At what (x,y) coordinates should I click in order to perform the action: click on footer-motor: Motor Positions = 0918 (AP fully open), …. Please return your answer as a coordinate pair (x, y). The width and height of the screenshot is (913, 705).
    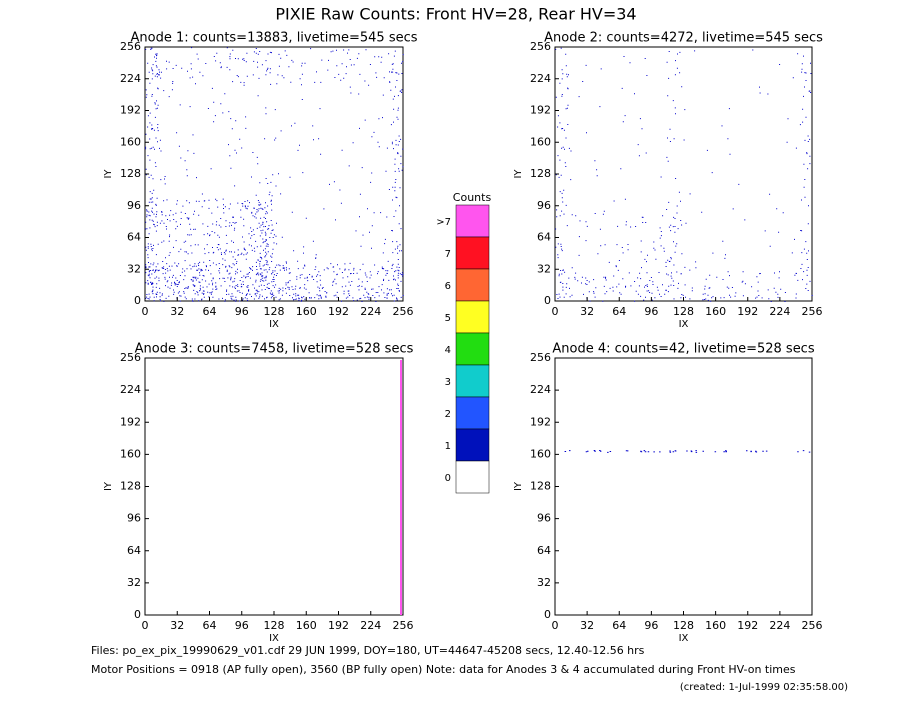
    Looking at the image, I should click on (443, 669).